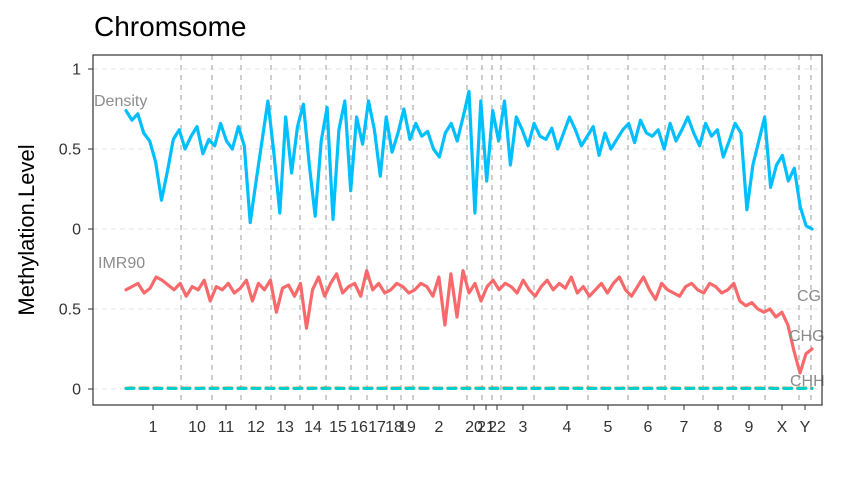 The image size is (860, 480). What do you see at coordinates (226, 427) in the screenshot?
I see `x-tick-label-2: 11` at bounding box center [226, 427].